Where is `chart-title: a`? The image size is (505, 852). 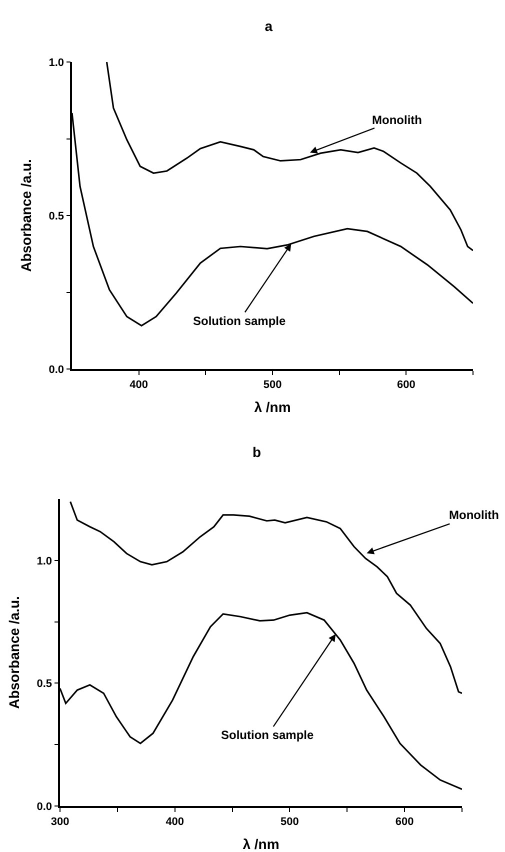
chart-title: a is located at coordinates (268, 26).